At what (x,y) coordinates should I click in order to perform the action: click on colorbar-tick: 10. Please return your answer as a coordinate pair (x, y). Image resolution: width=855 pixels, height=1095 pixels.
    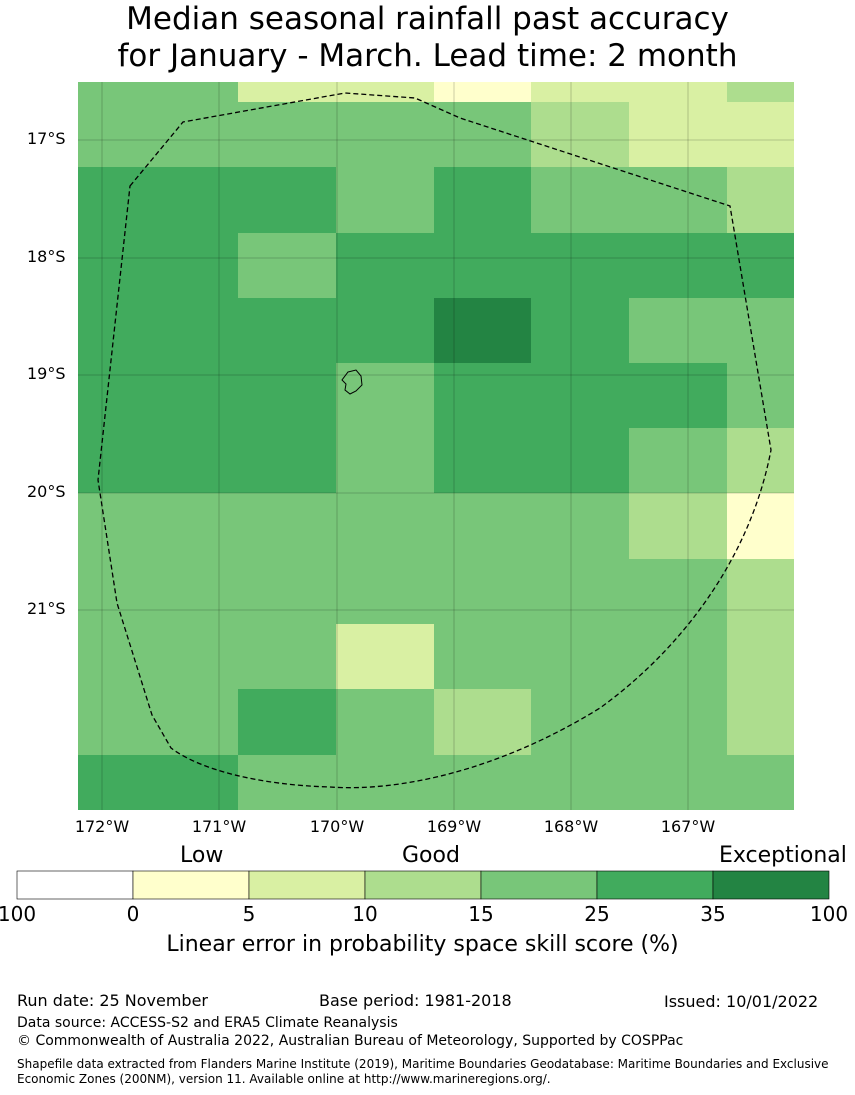
    Looking at the image, I should click on (365, 914).